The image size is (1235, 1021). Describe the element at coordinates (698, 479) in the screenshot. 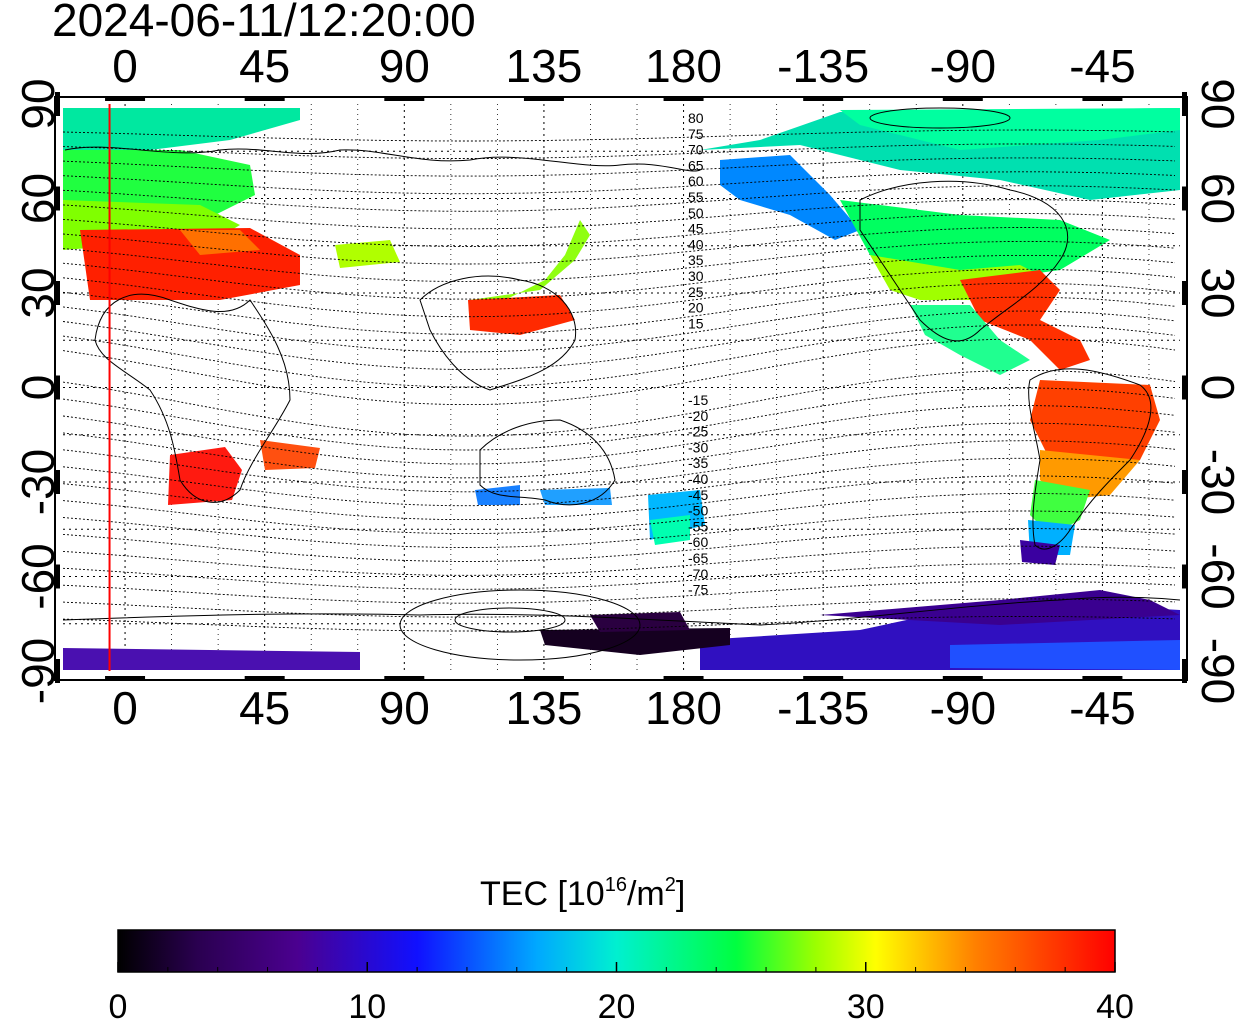

I see `contour-label-south: -40` at that location.